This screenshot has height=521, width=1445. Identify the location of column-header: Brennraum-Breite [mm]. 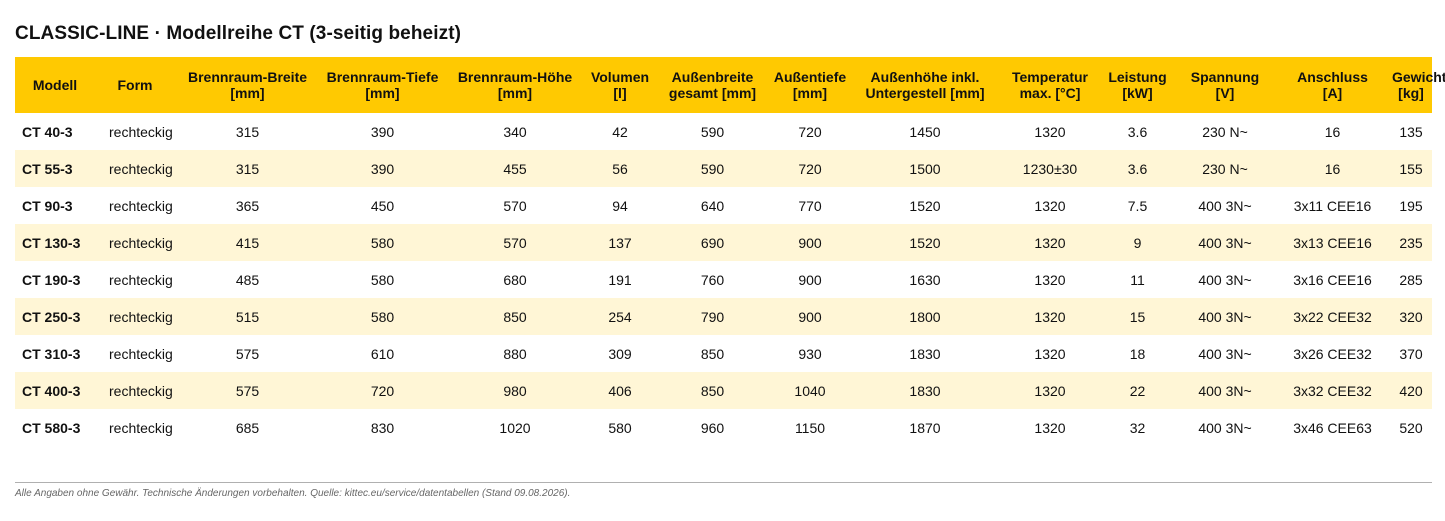
(247, 85).